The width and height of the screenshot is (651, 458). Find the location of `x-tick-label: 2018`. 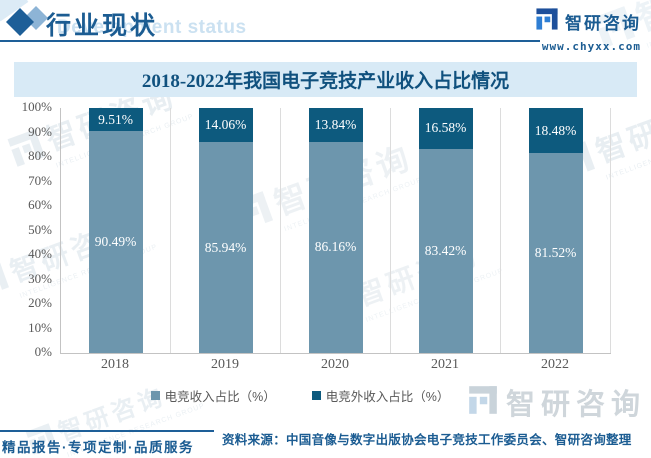

x-tick-label: 2018 is located at coordinates (115, 364).